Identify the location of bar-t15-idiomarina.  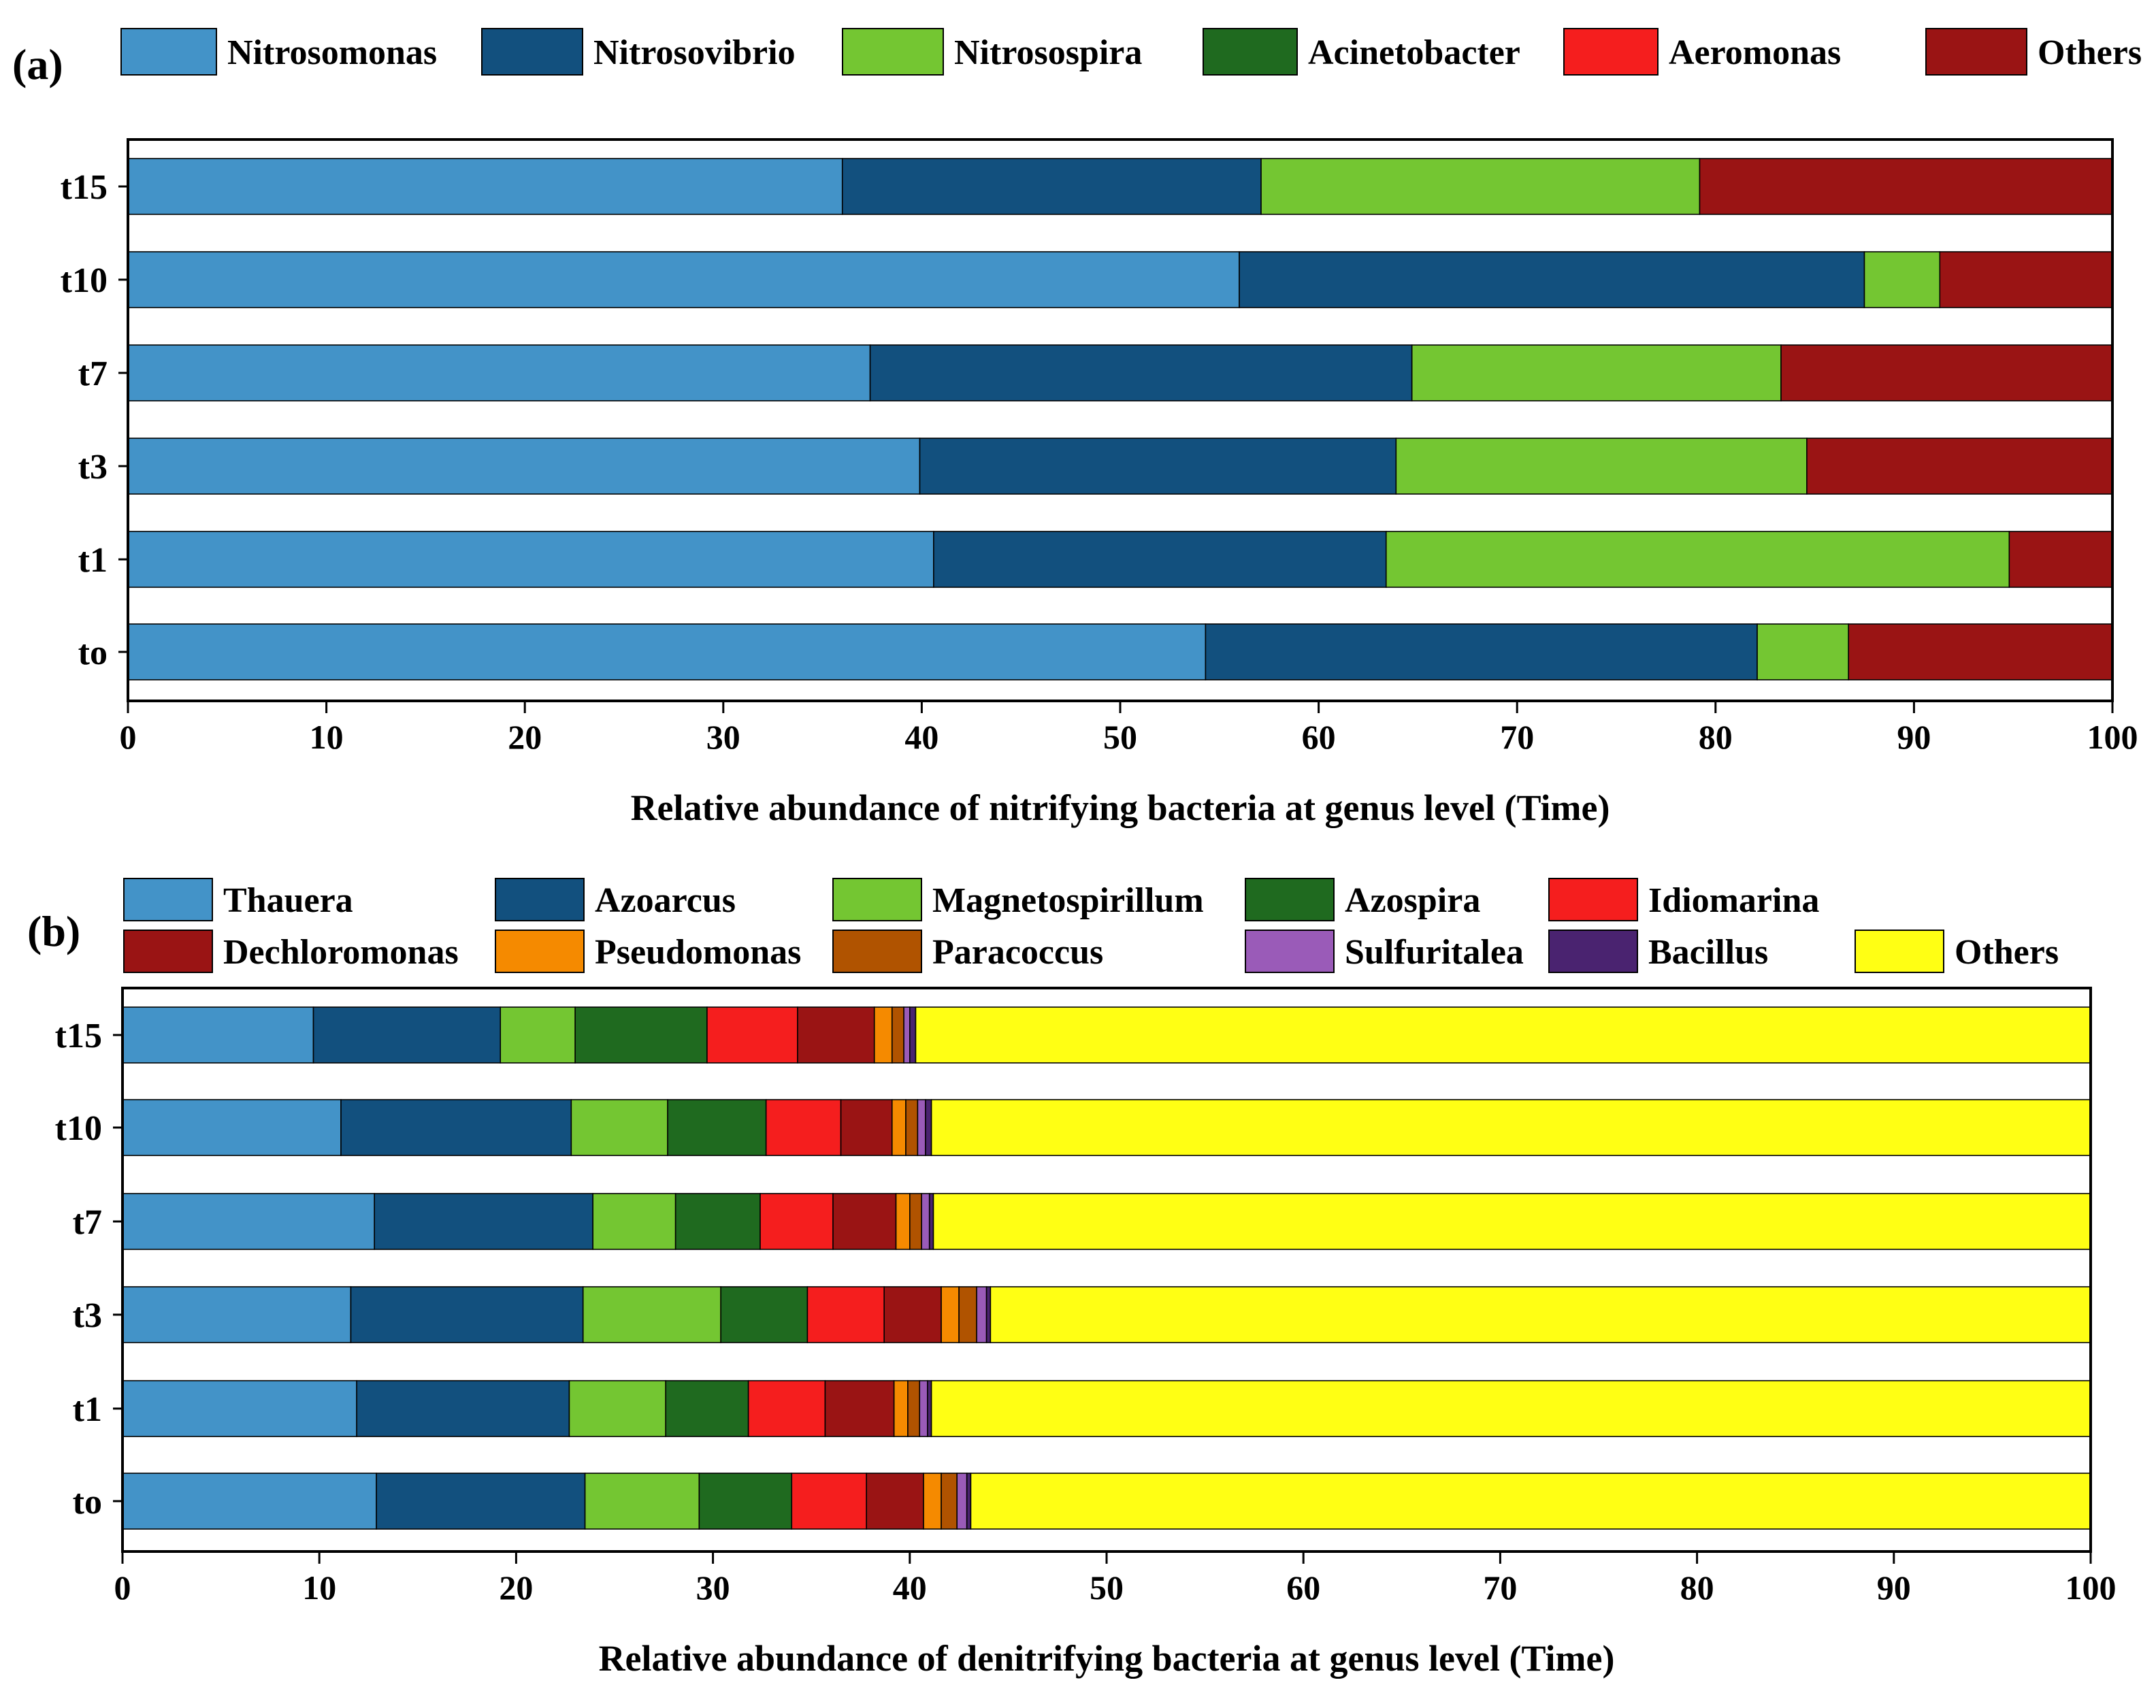
(752, 1035).